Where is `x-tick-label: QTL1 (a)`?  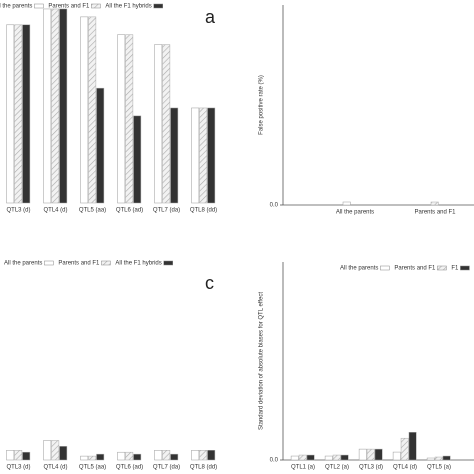 x-tick-label: QTL1 (a) is located at coordinates (303, 468).